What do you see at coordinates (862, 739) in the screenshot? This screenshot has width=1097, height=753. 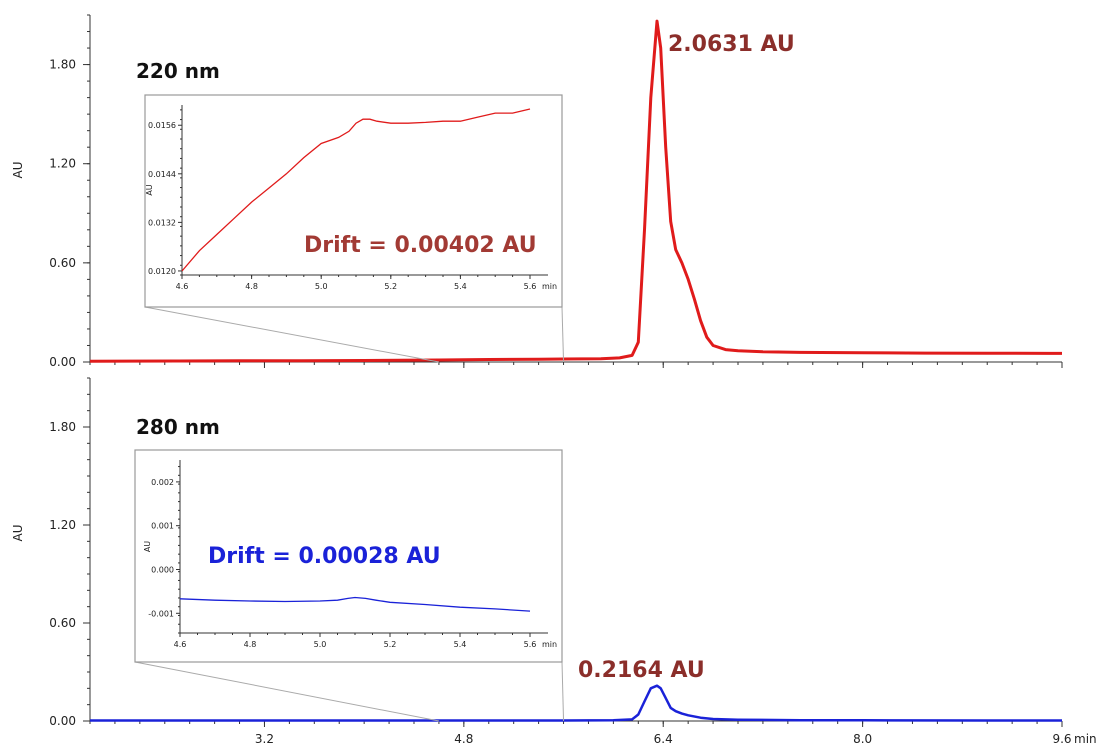 I see `x-tick-label: 8.0` at bounding box center [862, 739].